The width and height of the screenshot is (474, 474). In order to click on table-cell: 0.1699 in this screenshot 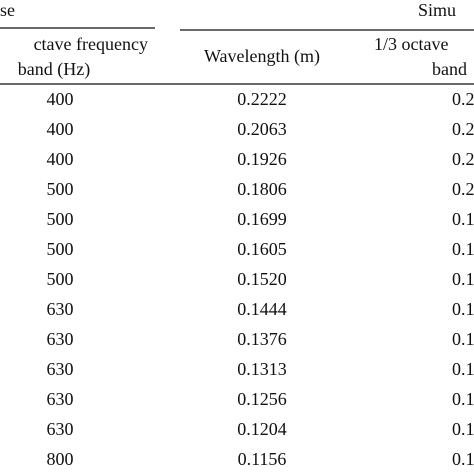, I will do `click(262, 219)`.